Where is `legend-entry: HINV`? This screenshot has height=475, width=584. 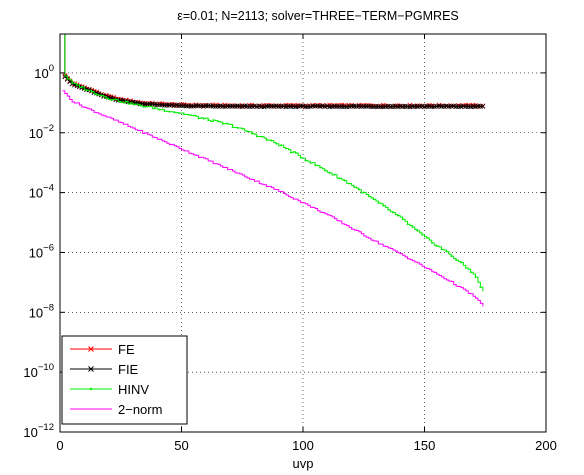
legend-entry: HINV is located at coordinates (109, 389).